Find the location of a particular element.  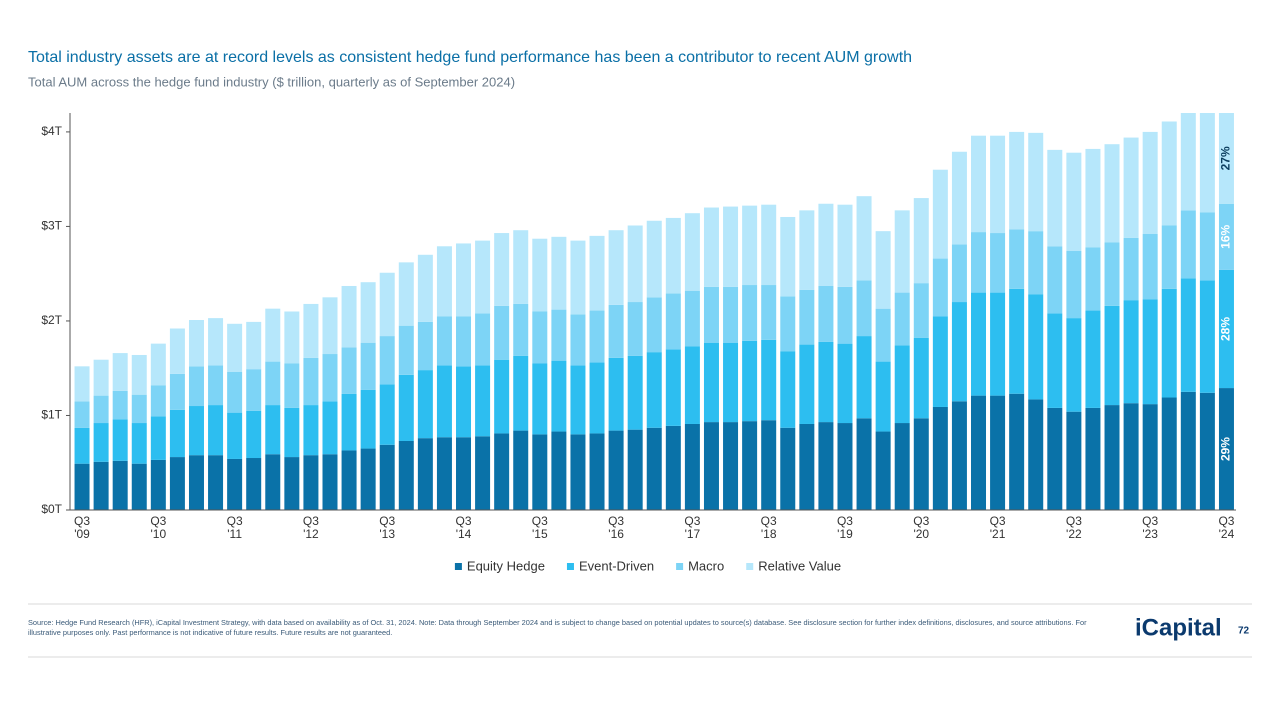

legend-label: Equity Hedge is located at coordinates (506, 565).